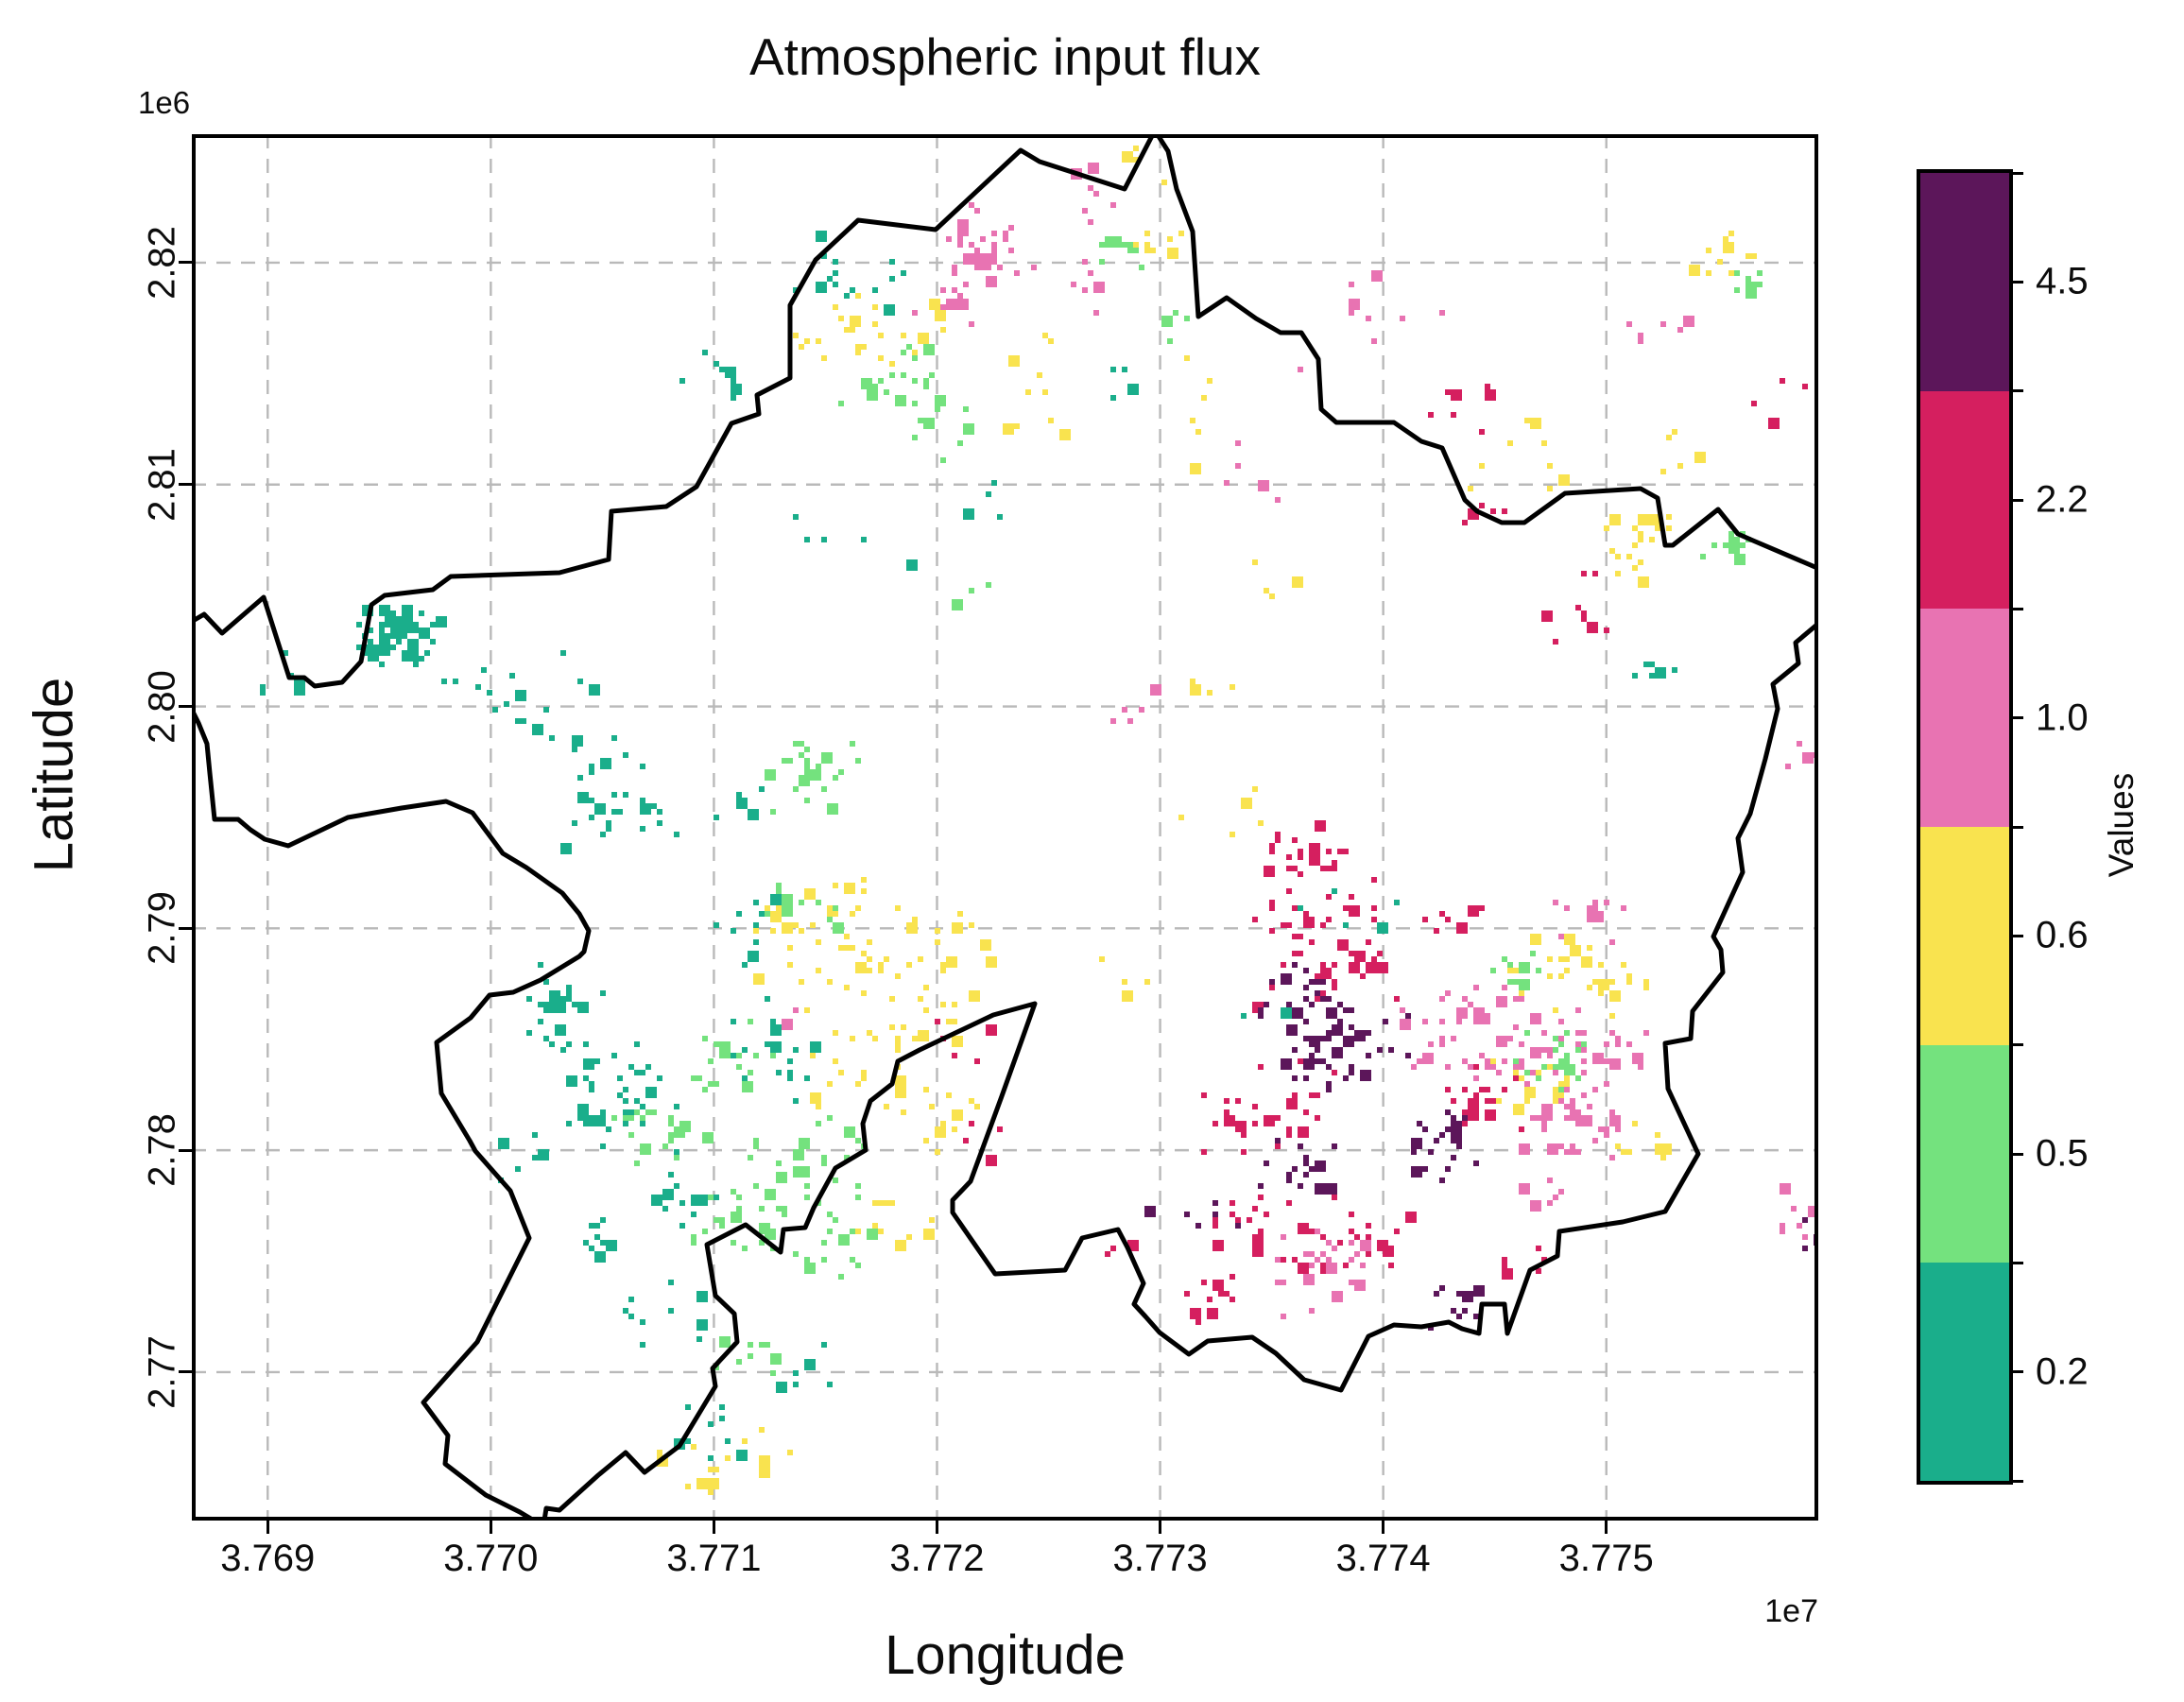 This screenshot has height=1702, width=2184. I want to click on y-tick-mark, so click(185, 485).